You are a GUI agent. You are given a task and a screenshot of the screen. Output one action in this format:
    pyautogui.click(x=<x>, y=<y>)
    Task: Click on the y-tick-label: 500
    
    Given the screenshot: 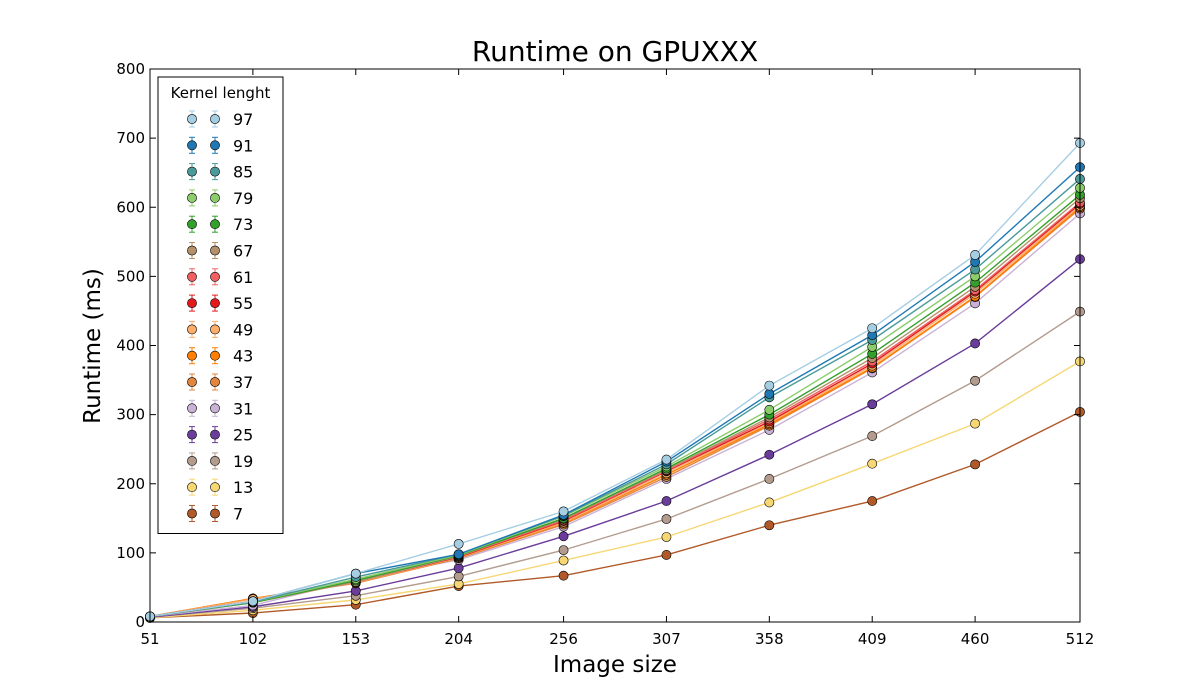 What is the action you would take?
    pyautogui.click(x=130, y=276)
    